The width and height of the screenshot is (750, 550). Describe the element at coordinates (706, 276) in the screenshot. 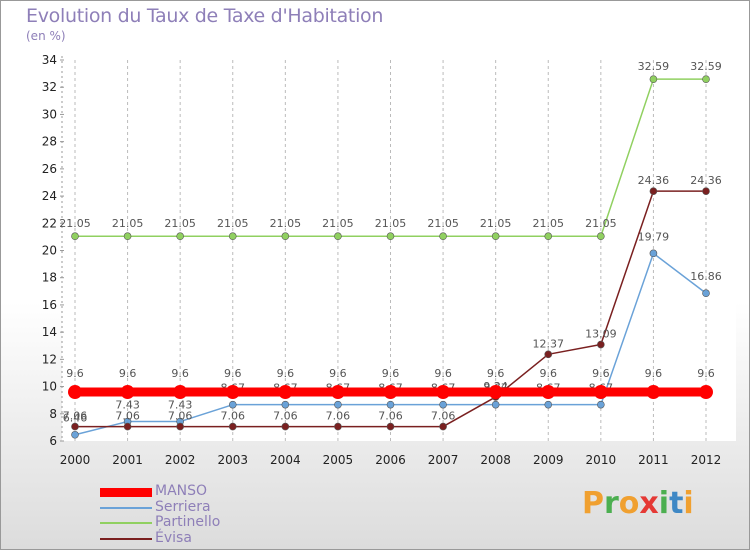

I see `data-label: 16.86` at that location.